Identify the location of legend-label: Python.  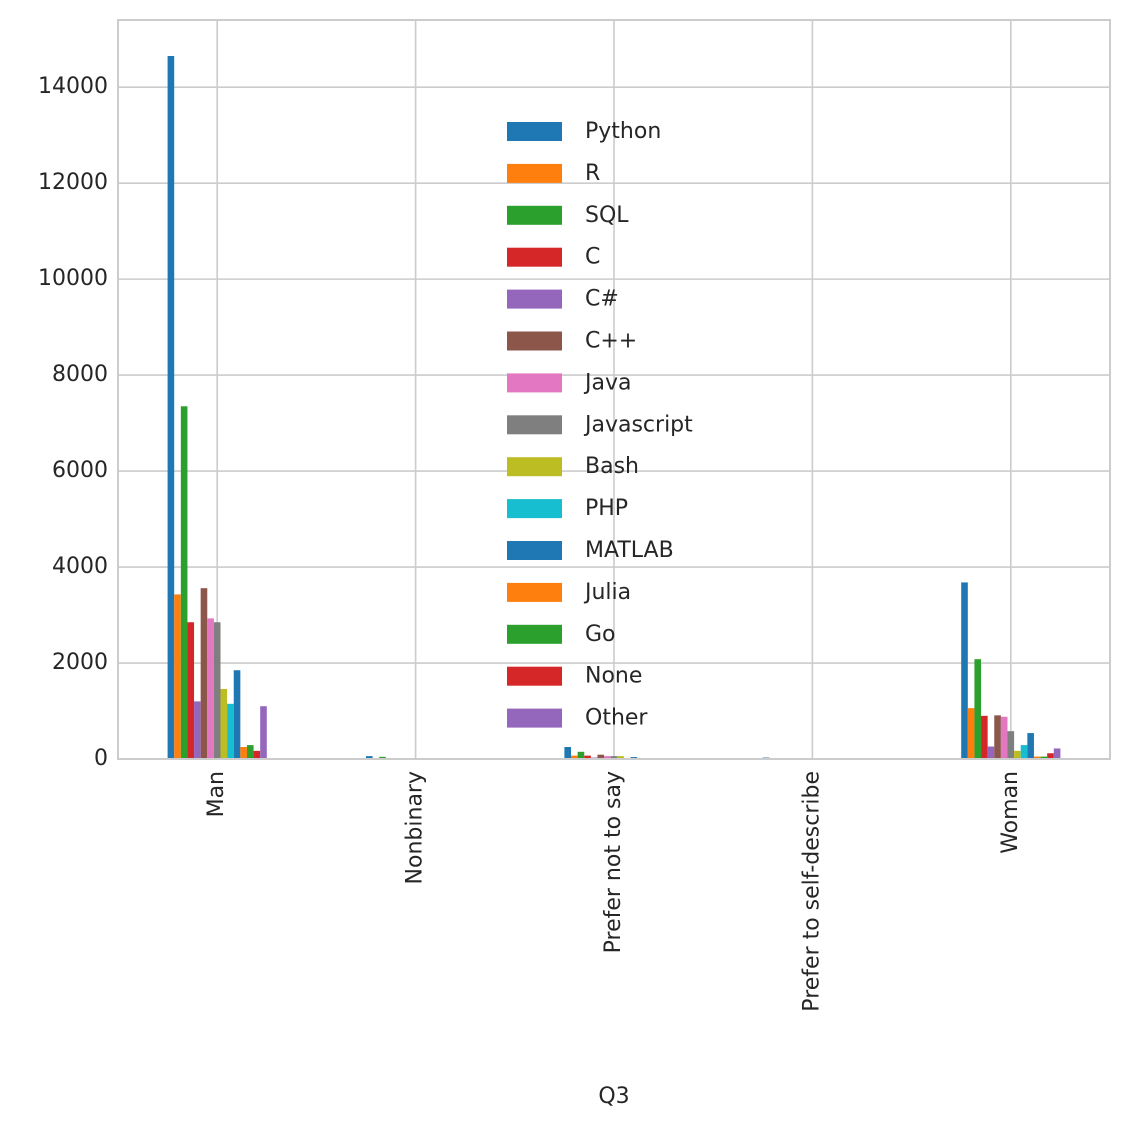
(623, 131).